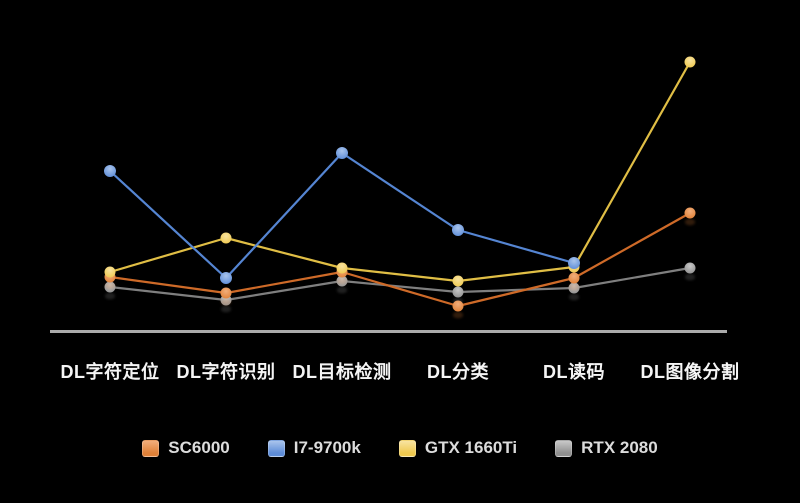  I want to click on legend-item-rtx-2080: RTX 2080, so click(606, 448).